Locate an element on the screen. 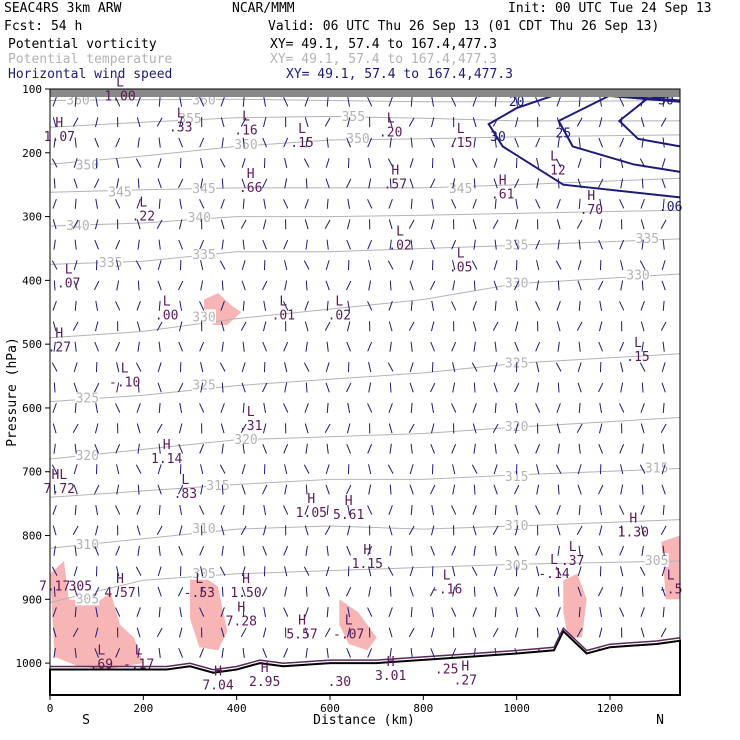 This screenshot has width=740, height=740. pv-extremum-value: -.07 is located at coordinates (348, 634).